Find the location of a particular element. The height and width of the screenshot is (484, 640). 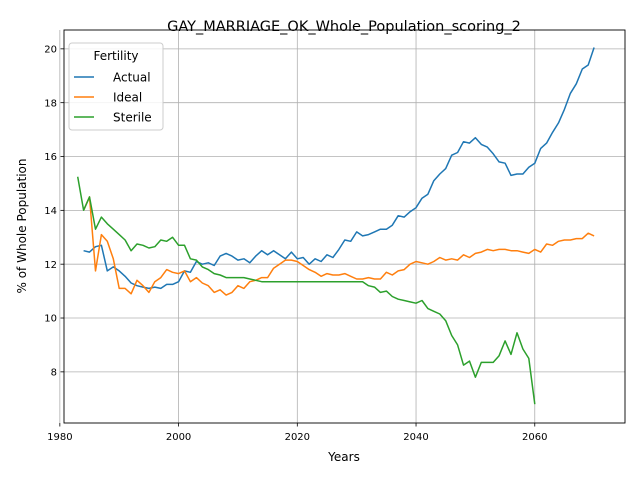

x-tick-label: 2060 is located at coordinates (534, 437).